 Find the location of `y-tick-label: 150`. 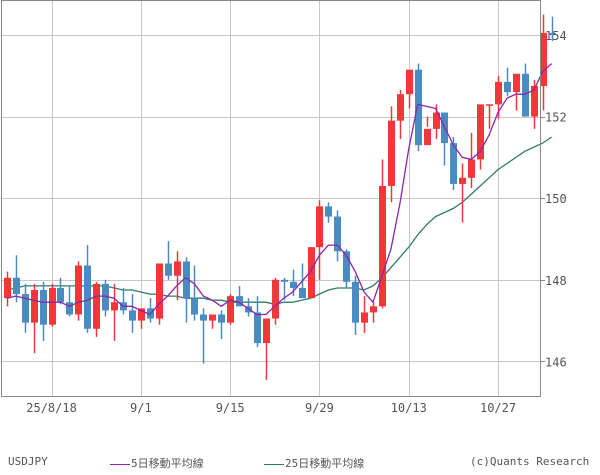

y-tick-label: 150 is located at coordinates (556, 199).